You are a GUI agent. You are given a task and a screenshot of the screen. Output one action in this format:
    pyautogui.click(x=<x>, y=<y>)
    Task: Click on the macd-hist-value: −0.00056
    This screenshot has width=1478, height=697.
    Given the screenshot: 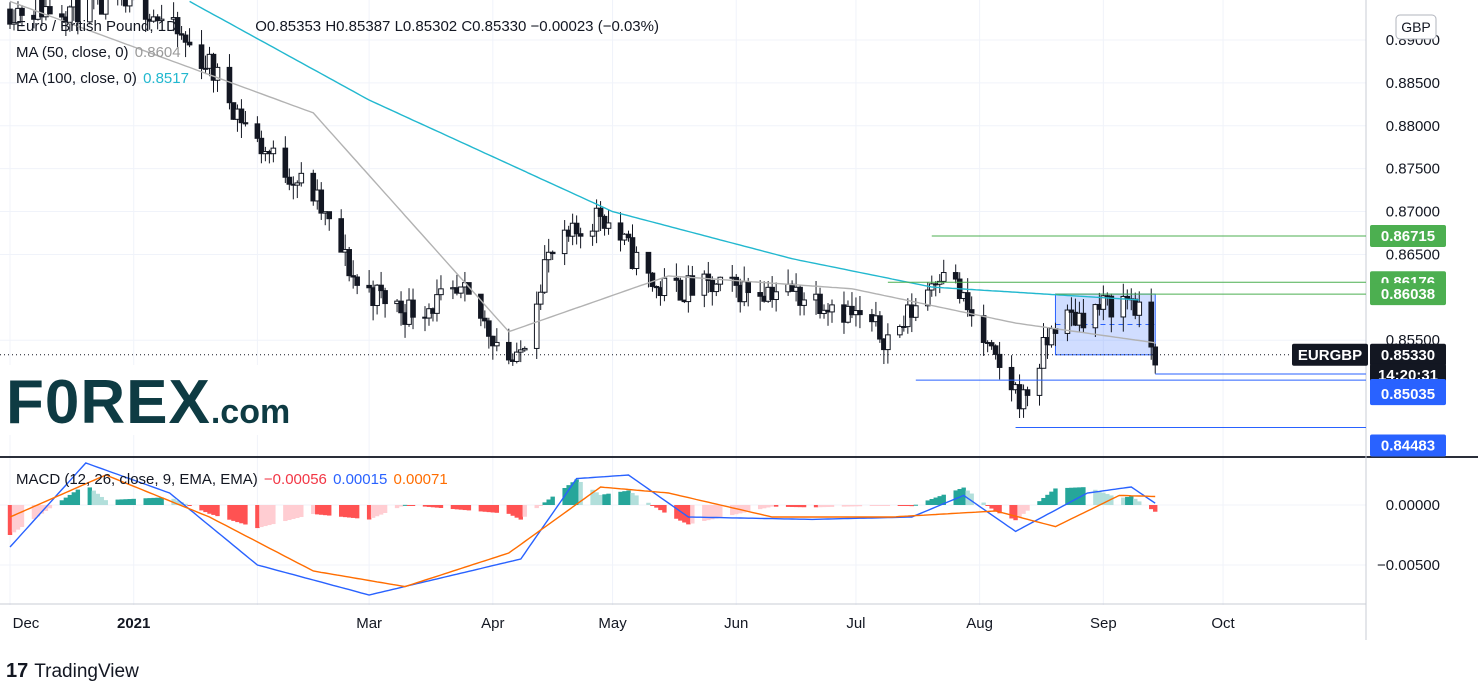 What is the action you would take?
    pyautogui.click(x=295, y=479)
    